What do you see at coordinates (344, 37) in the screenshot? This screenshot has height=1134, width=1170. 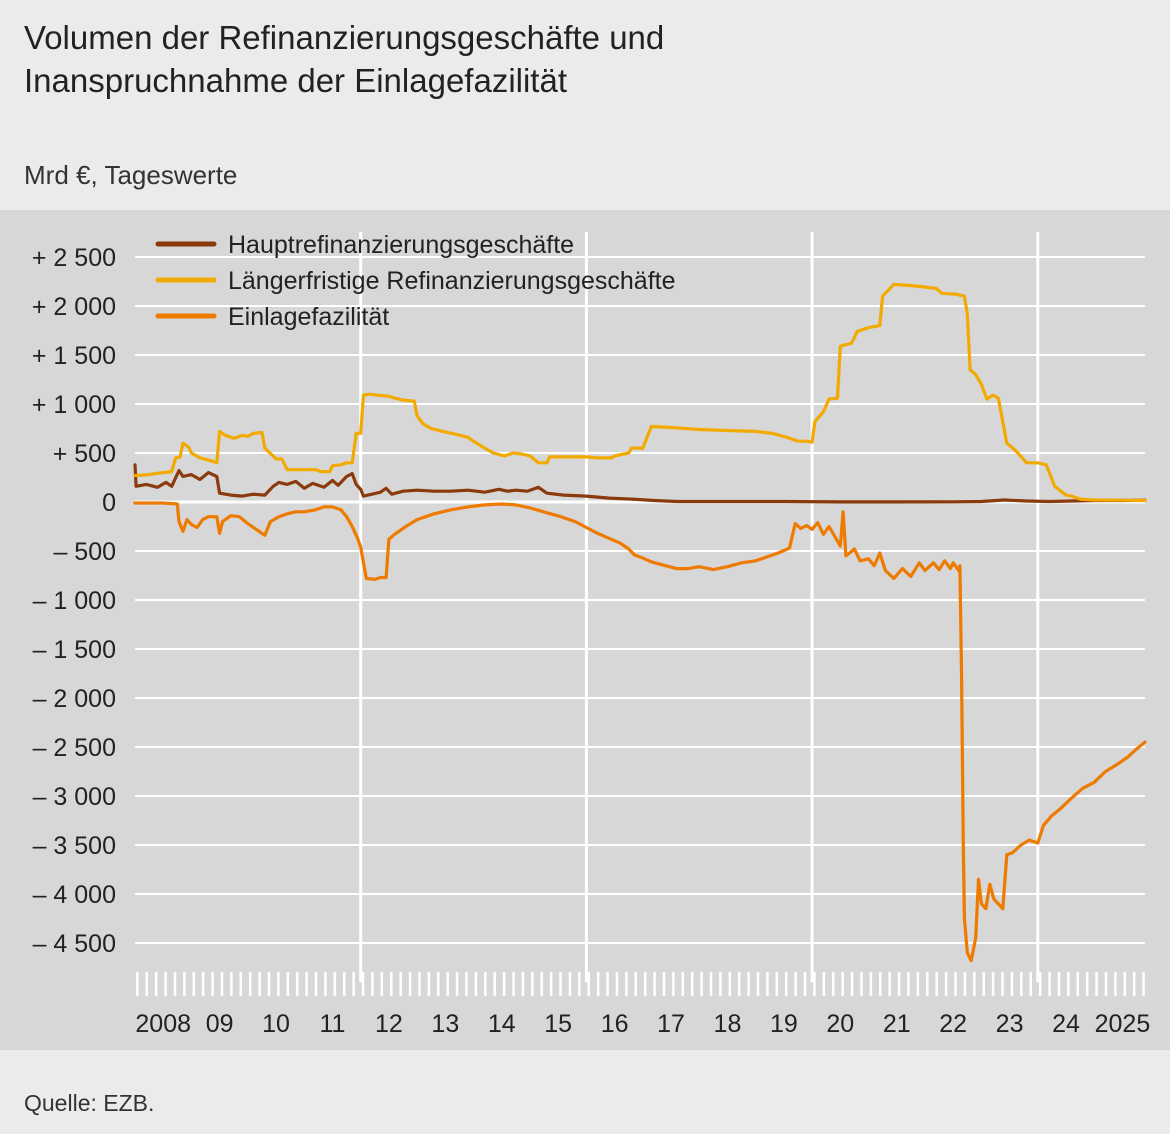 I see `chart-title-line-1: Volumen der Refinanzierungsgeschäfte und` at bounding box center [344, 37].